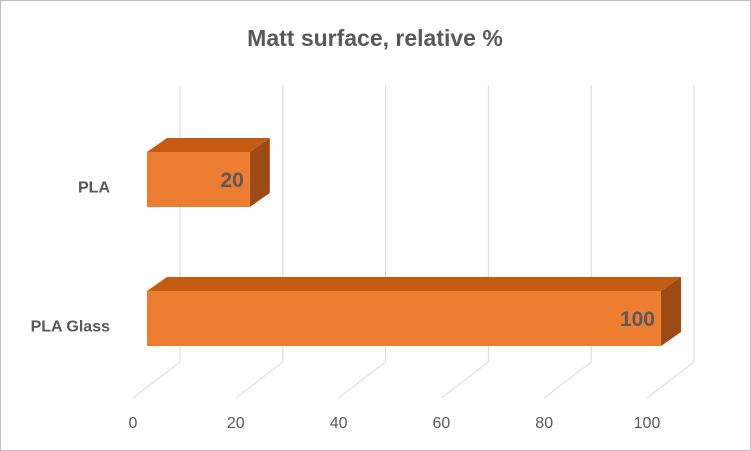 Image resolution: width=751 pixels, height=451 pixels. What do you see at coordinates (647, 423) in the screenshot?
I see `x-tick-label: 100` at bounding box center [647, 423].